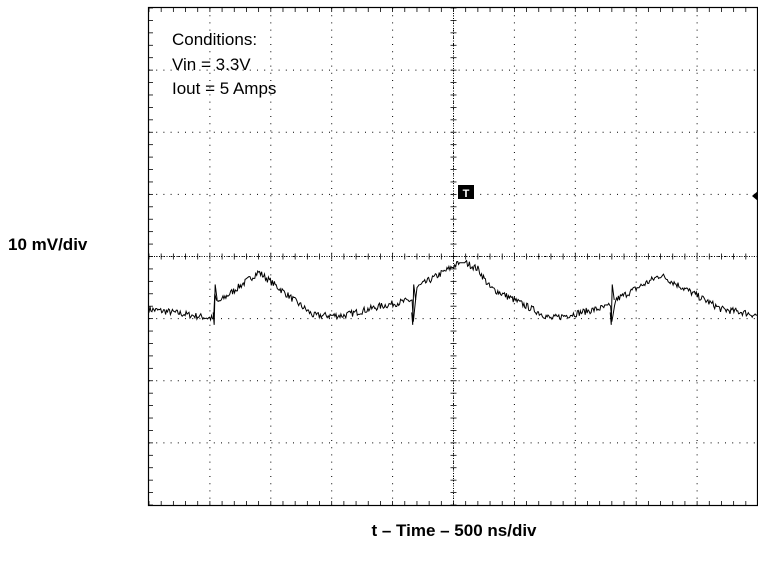 The height and width of the screenshot is (561, 758). Describe the element at coordinates (48, 244) in the screenshot. I see `y-axis-label: 10 mV/div` at that location.